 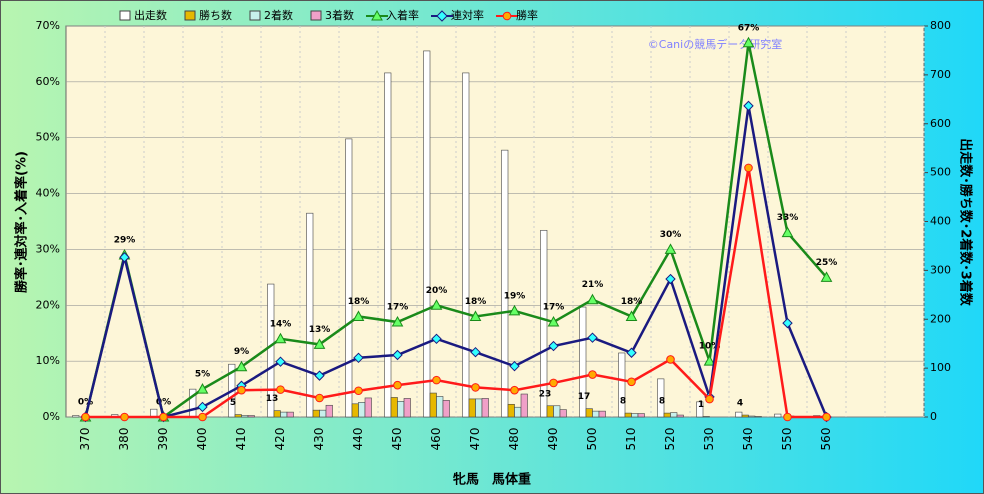 What do you see at coordinates (397, 439) in the screenshot?
I see `x-tick-label: 450` at bounding box center [397, 439].